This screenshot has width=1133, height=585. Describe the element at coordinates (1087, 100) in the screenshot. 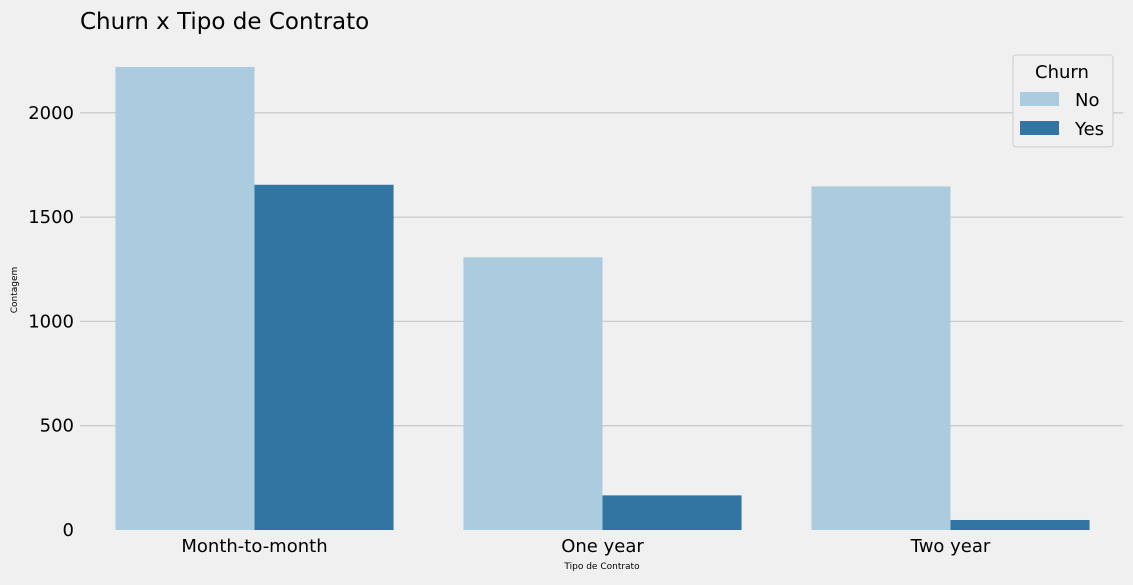

I see `legend-label-no: No` at that location.